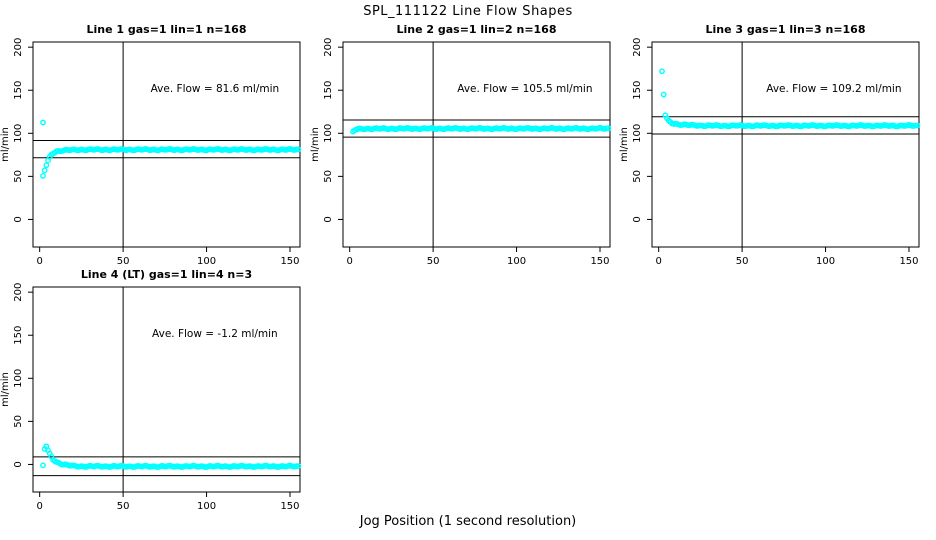 This screenshot has height=540, width=936. What do you see at coordinates (476, 29) in the screenshot?
I see `panel-title: Line 2 gas=1 lin=2 n=168` at bounding box center [476, 29].